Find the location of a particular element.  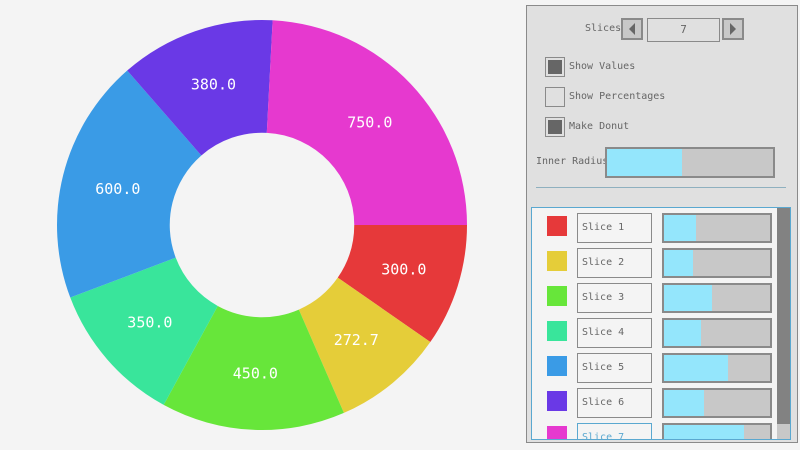

make-donut-label: Make Donut is located at coordinates (599, 126).